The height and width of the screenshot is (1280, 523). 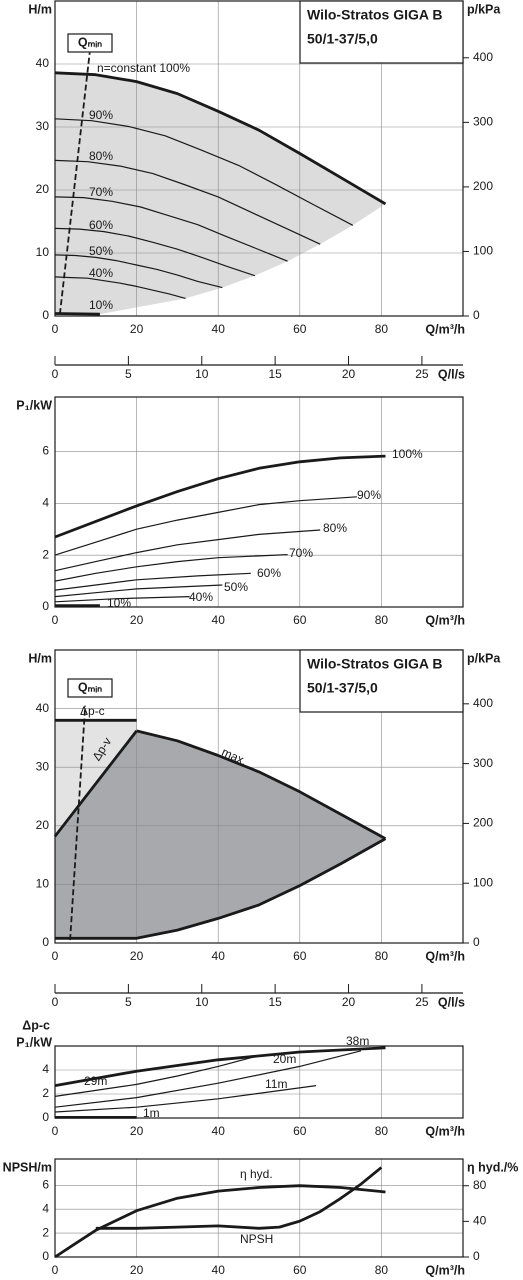 I want to click on y-tick-label: 40, so click(x=43, y=708).